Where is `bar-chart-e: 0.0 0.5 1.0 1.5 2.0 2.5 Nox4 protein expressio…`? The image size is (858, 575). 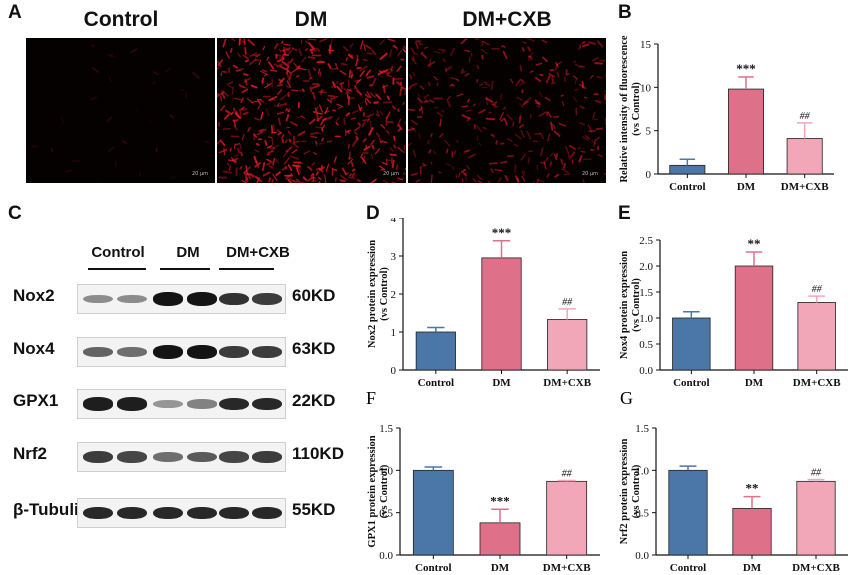 bar-chart-e: 0.0 0.5 1.0 1.5 2.0 2.5 Nox4 protein expressio… is located at coordinates (733, 312).